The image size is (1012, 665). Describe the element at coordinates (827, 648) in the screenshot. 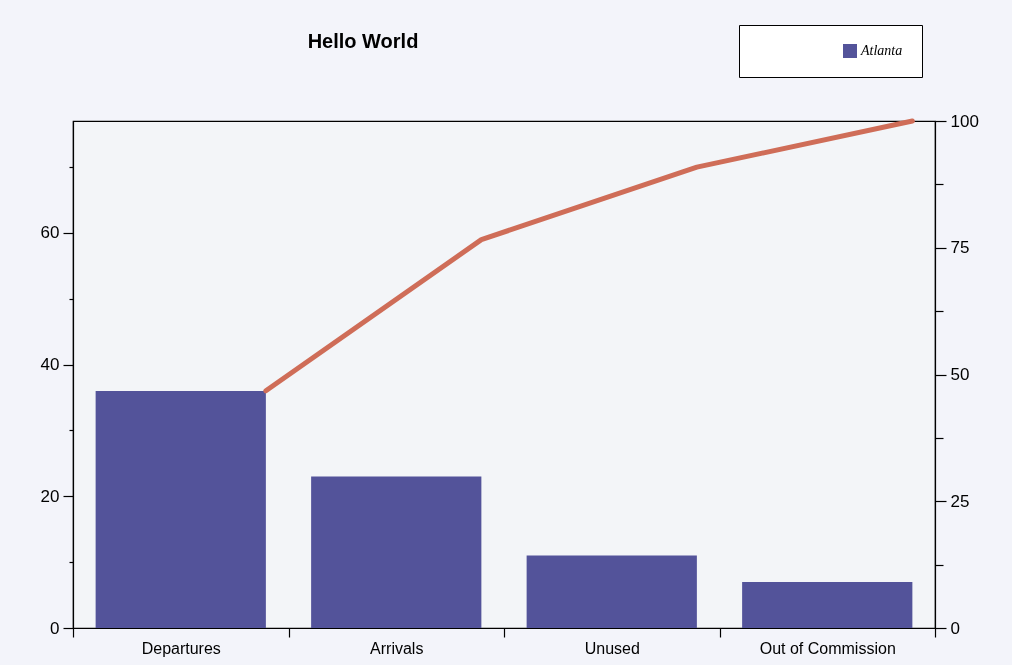

I see `x-tick-label: Out of Commission` at that location.